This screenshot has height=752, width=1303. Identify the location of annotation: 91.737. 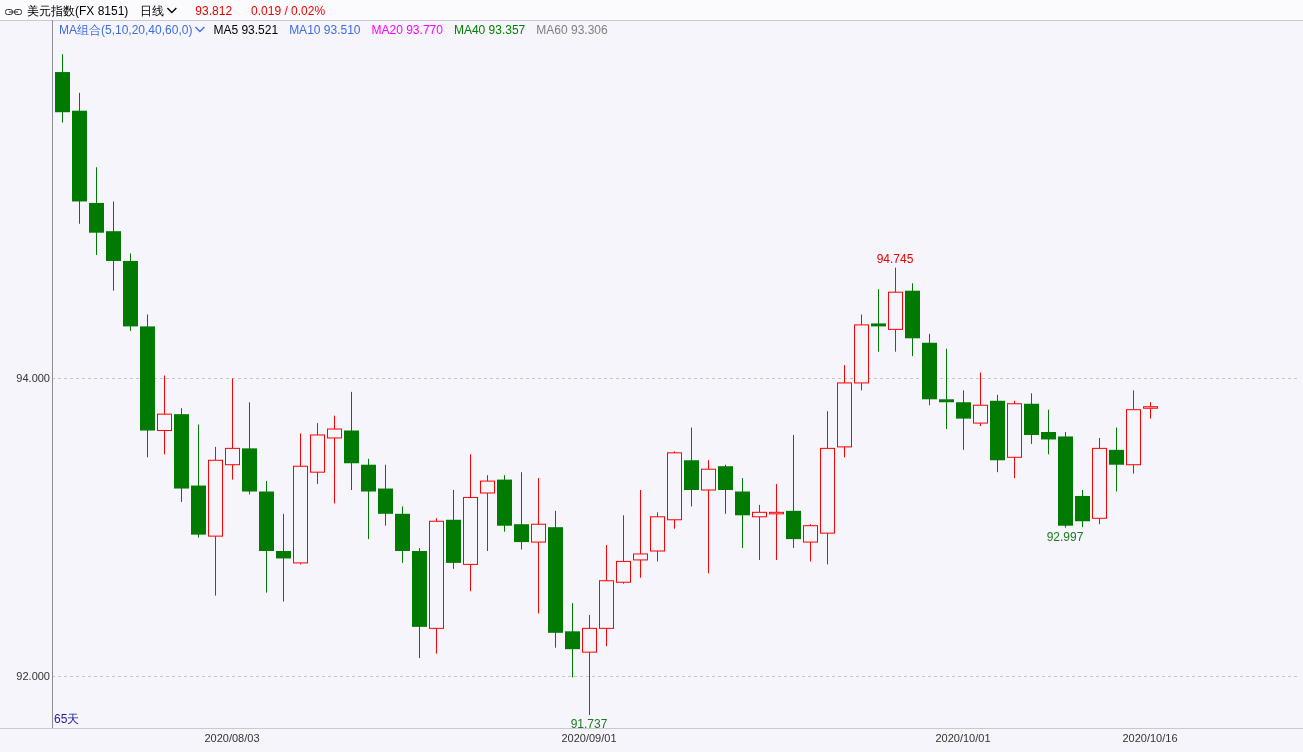
(589, 724).